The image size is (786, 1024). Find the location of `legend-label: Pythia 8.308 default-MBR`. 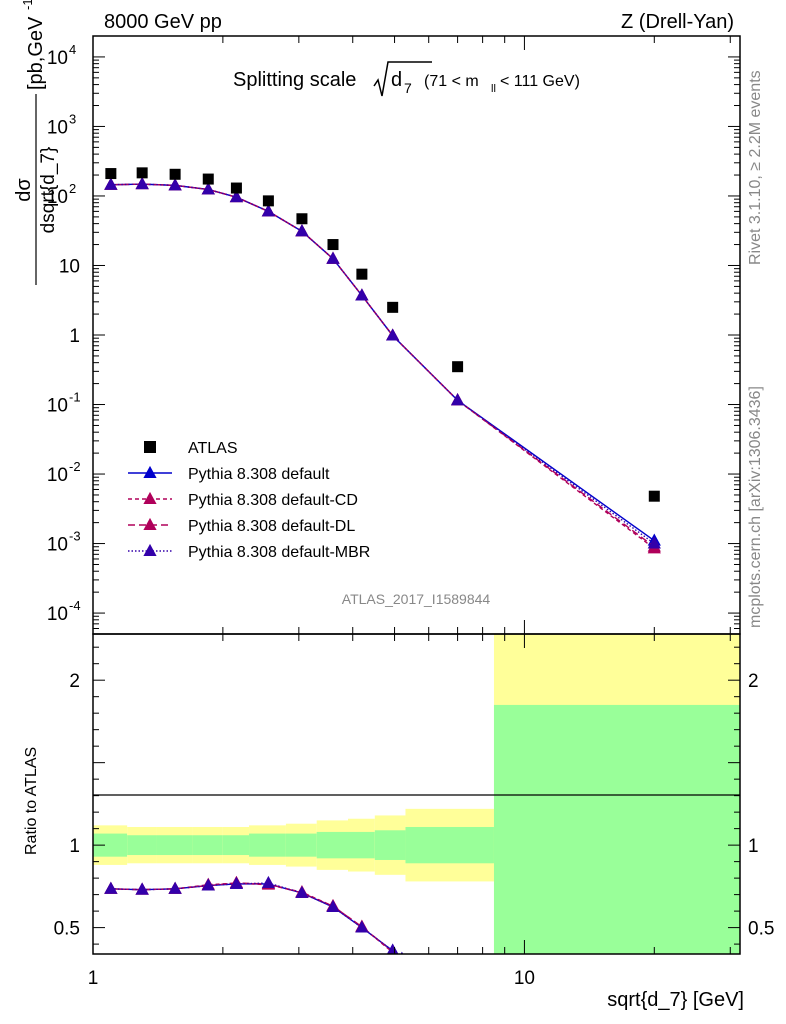

legend-label: Pythia 8.308 default-MBR is located at coordinates (279, 552).